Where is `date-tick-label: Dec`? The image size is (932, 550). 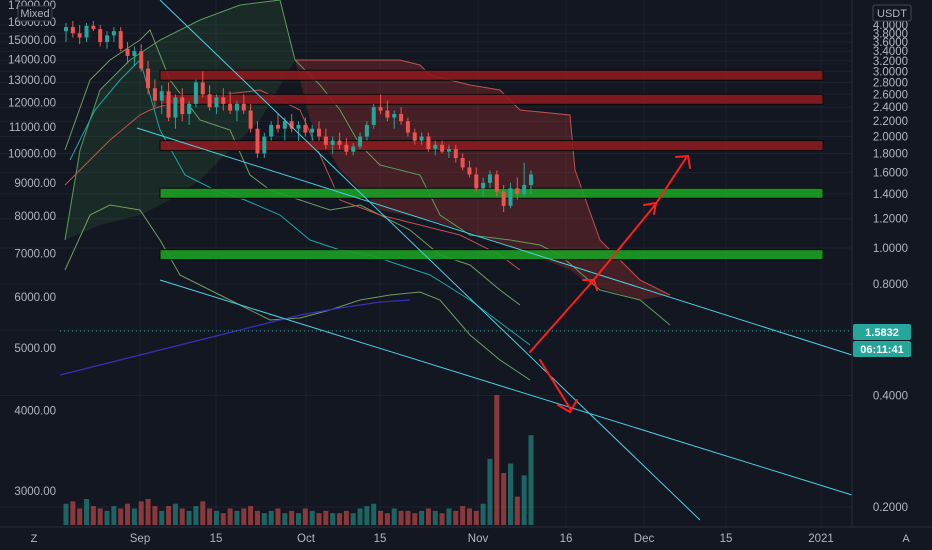 date-tick-label: Dec is located at coordinates (644, 539).